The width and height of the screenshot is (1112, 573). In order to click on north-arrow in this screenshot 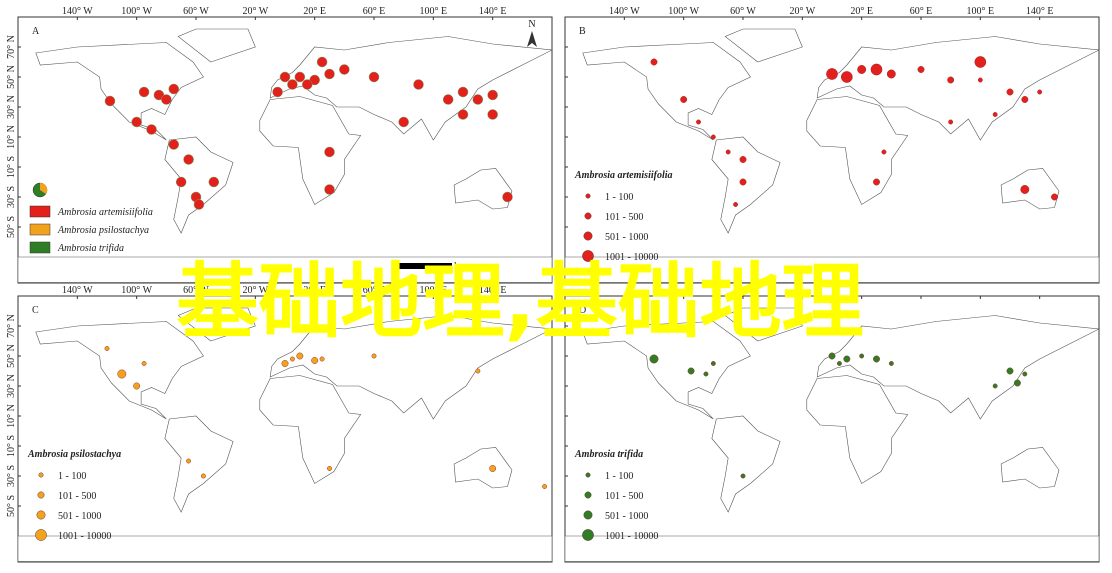, I will do `click(532, 39)`.